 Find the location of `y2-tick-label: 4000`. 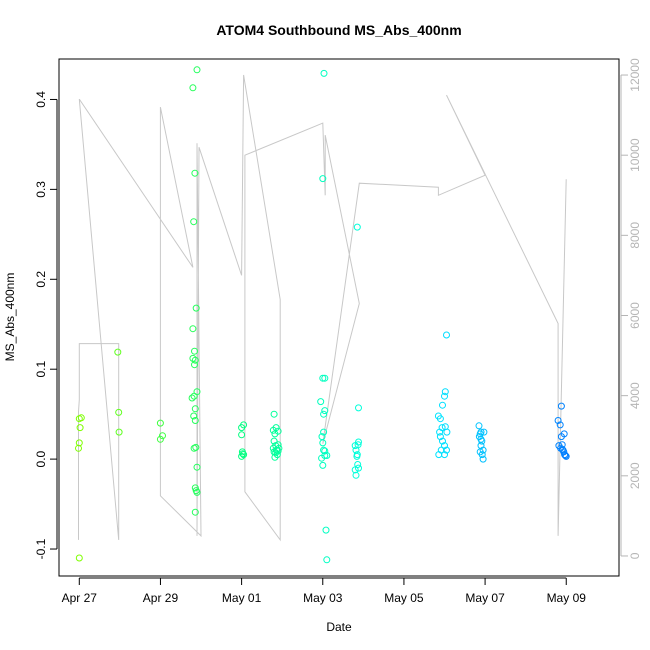

y2-tick-label: 4000 is located at coordinates (635, 395).